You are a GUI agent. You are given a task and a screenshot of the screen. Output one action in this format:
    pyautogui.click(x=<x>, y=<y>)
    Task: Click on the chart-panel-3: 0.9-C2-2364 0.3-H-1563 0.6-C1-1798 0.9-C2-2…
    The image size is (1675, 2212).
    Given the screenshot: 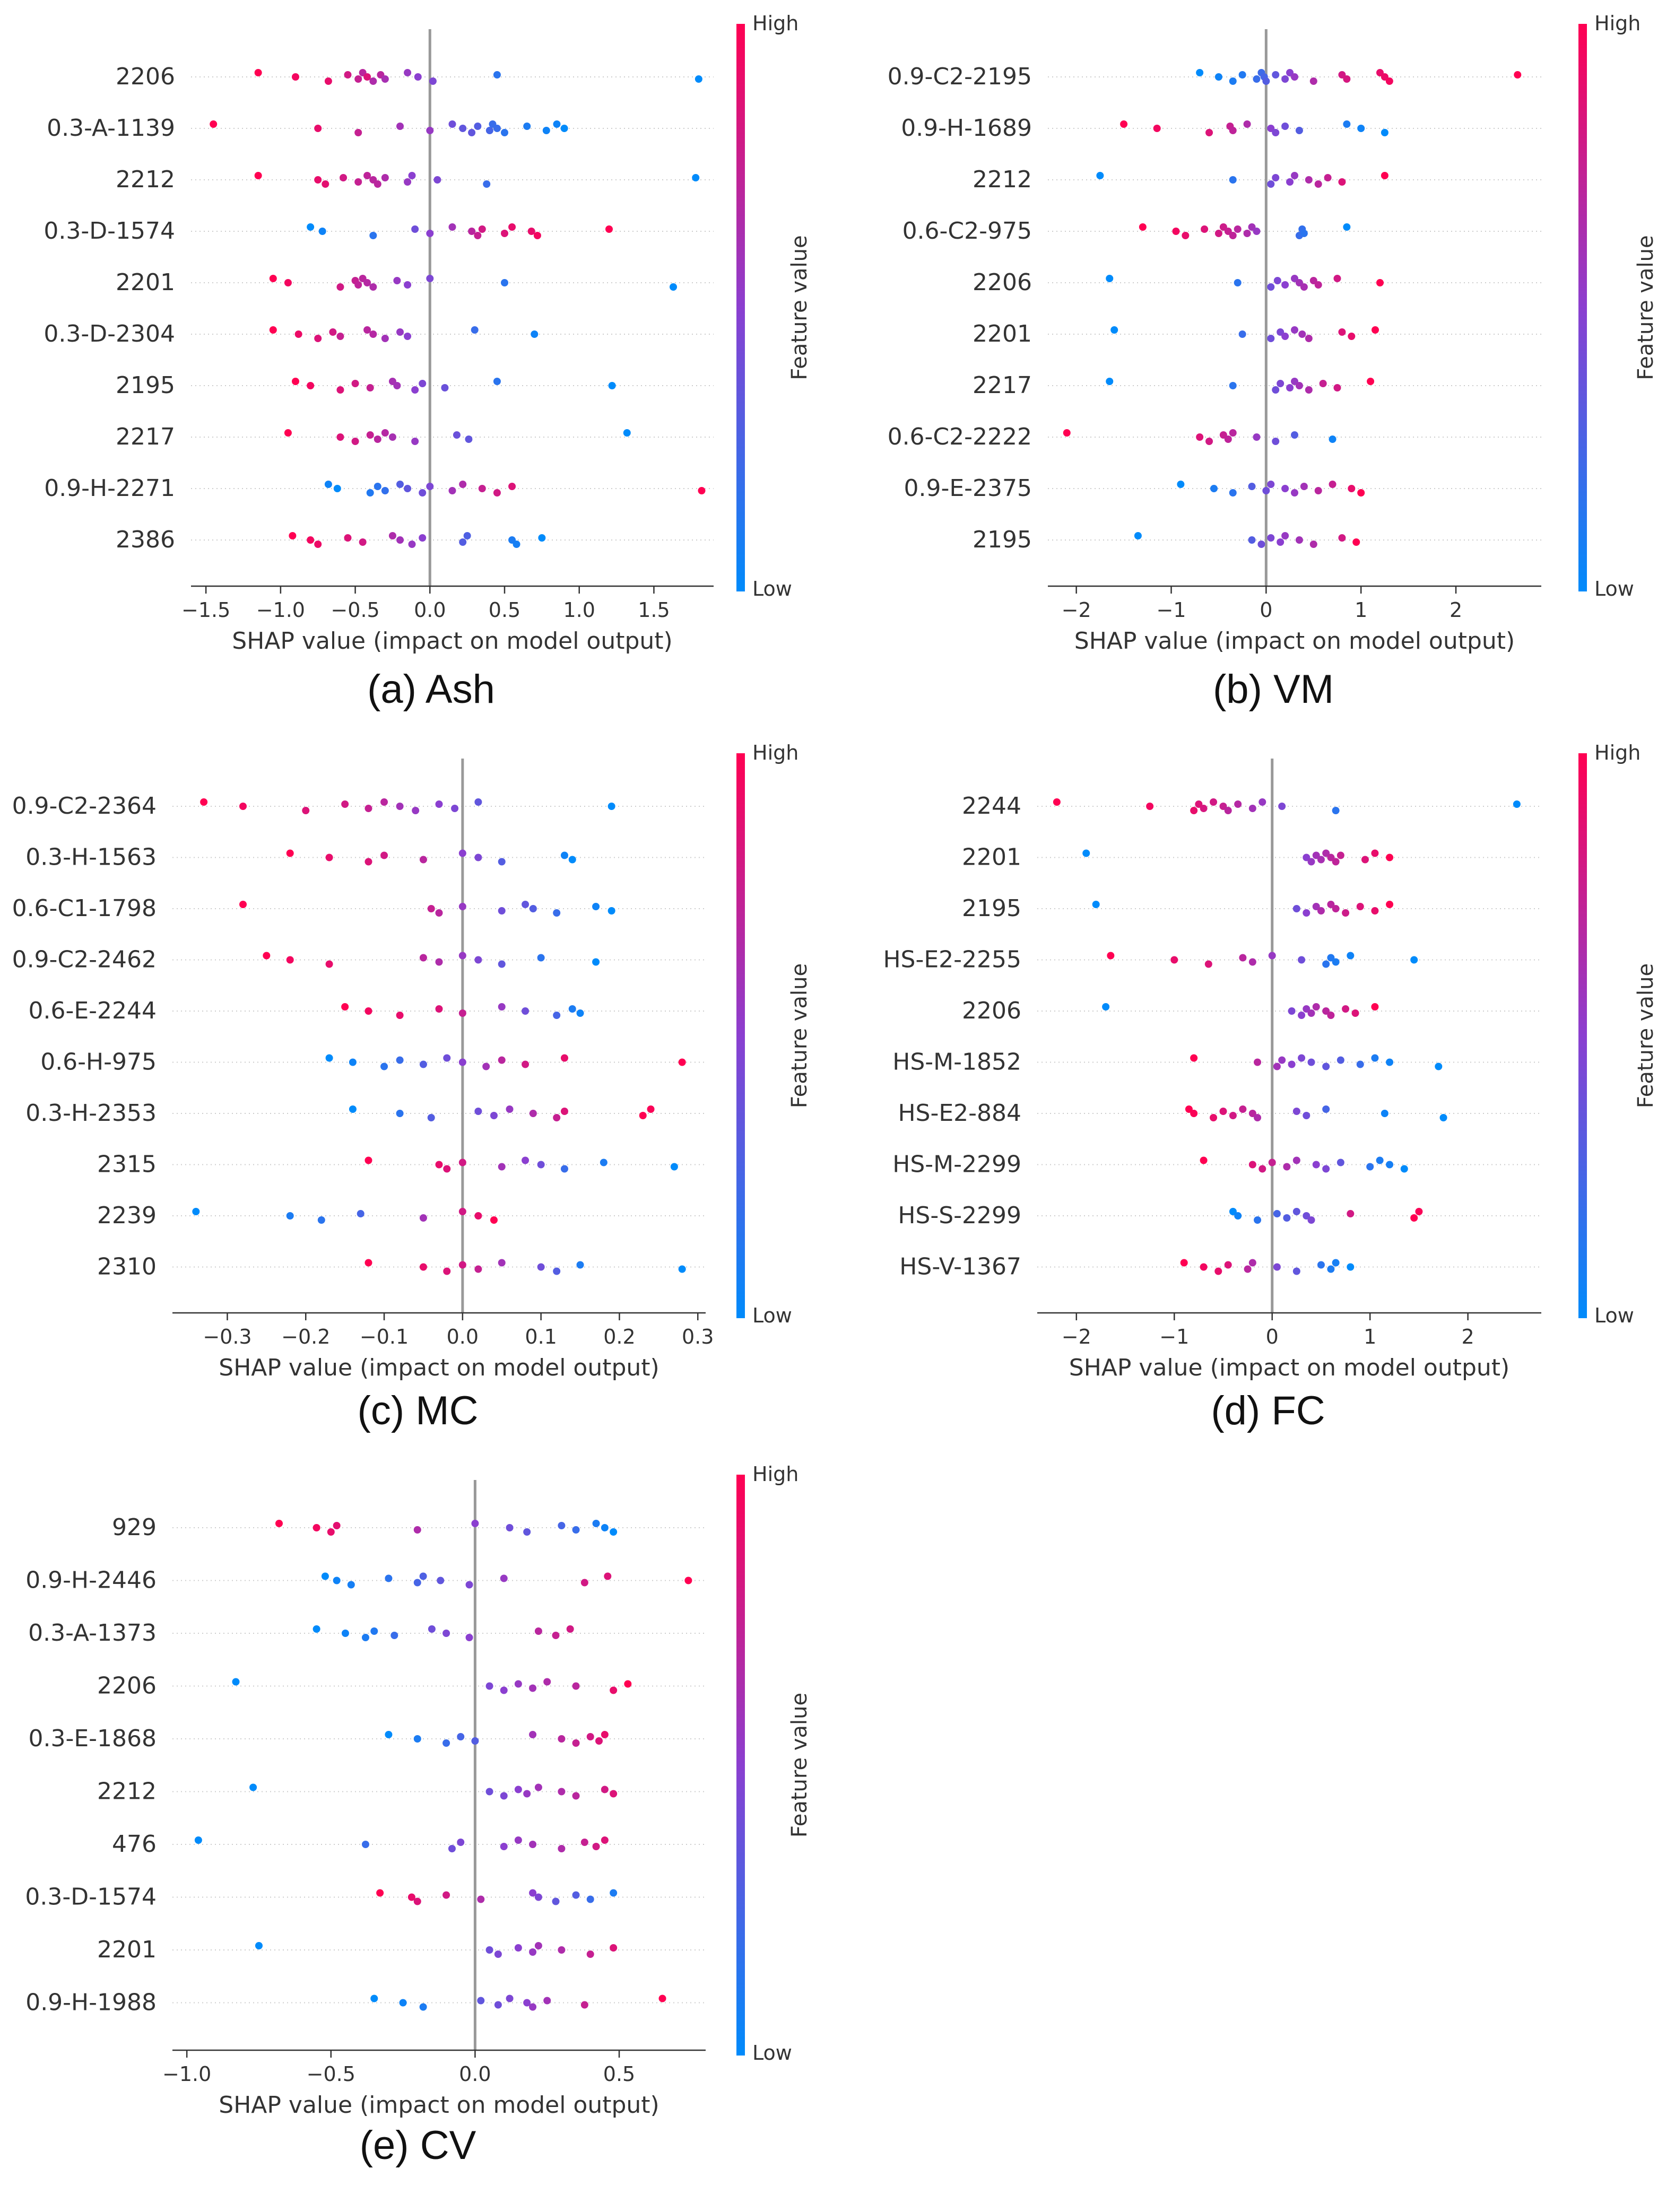 What is the action you would take?
    pyautogui.click(x=412, y=1087)
    